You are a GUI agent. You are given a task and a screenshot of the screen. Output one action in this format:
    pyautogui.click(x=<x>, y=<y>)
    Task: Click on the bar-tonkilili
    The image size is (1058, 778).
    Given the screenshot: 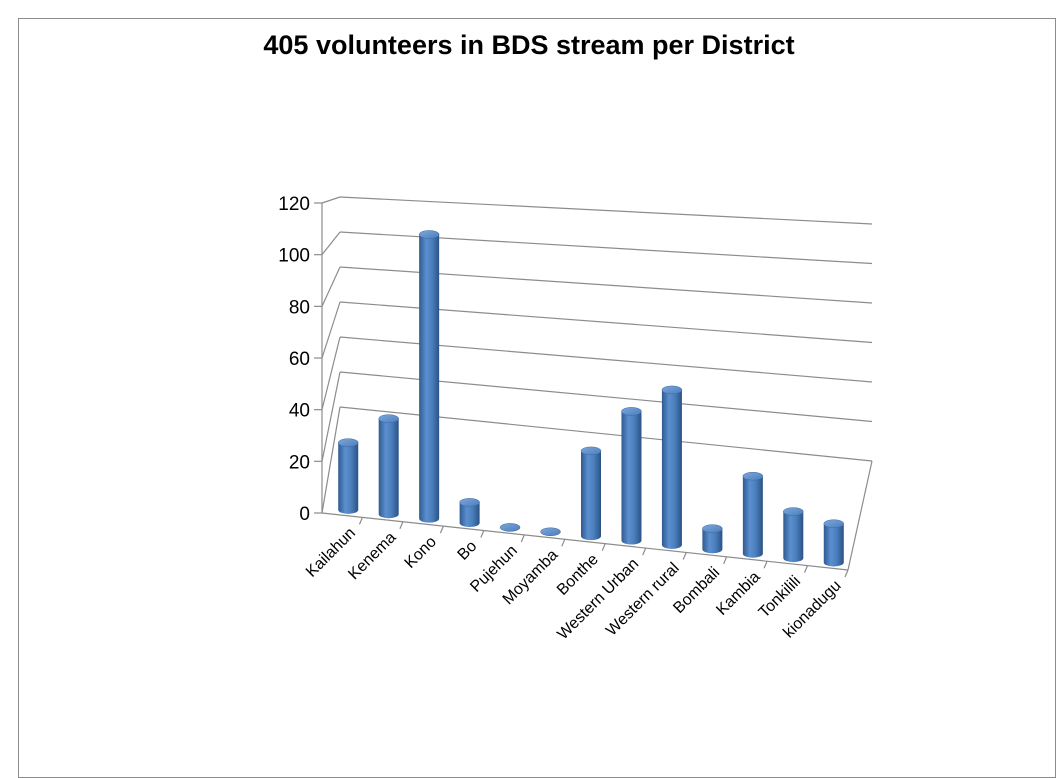 What is the action you would take?
    pyautogui.click(x=793, y=537)
    